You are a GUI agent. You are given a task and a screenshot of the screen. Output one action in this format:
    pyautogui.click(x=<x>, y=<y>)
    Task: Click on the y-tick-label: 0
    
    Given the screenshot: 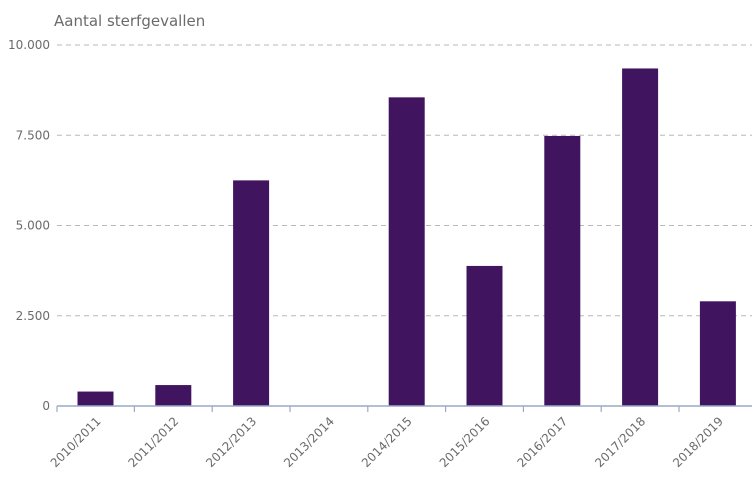 What is the action you would take?
    pyautogui.click(x=46, y=406)
    